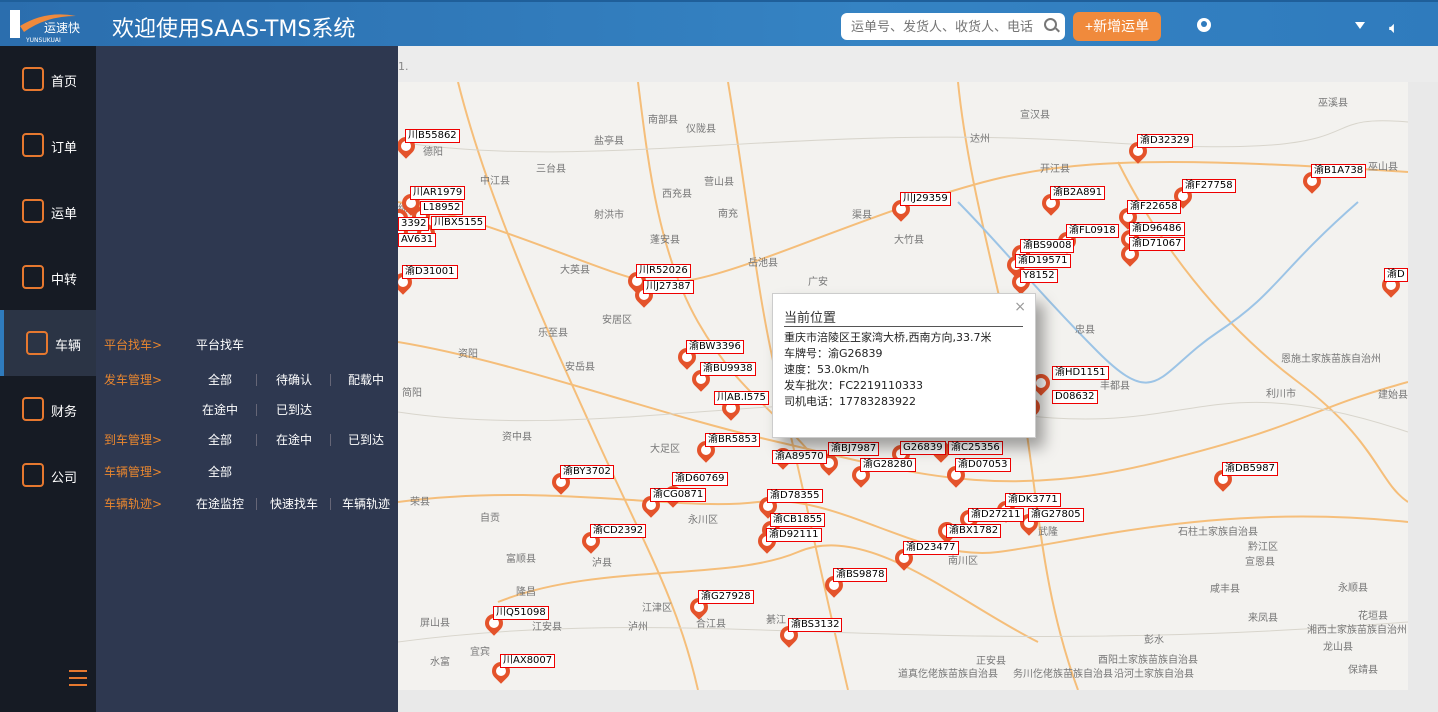  Describe the element at coordinates (1154, 674) in the screenshot. I see `place-label: 沿河土家族自治县` at that location.